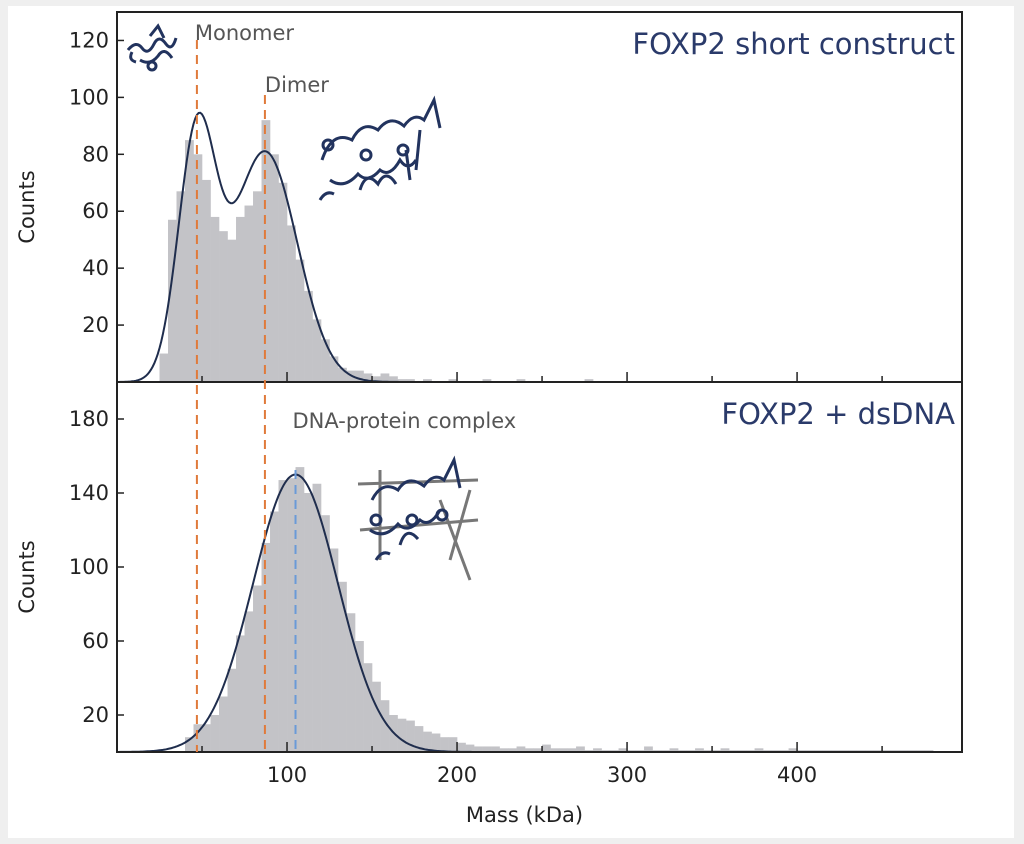  I want to click on dimer-structure-icon, so click(380, 148).